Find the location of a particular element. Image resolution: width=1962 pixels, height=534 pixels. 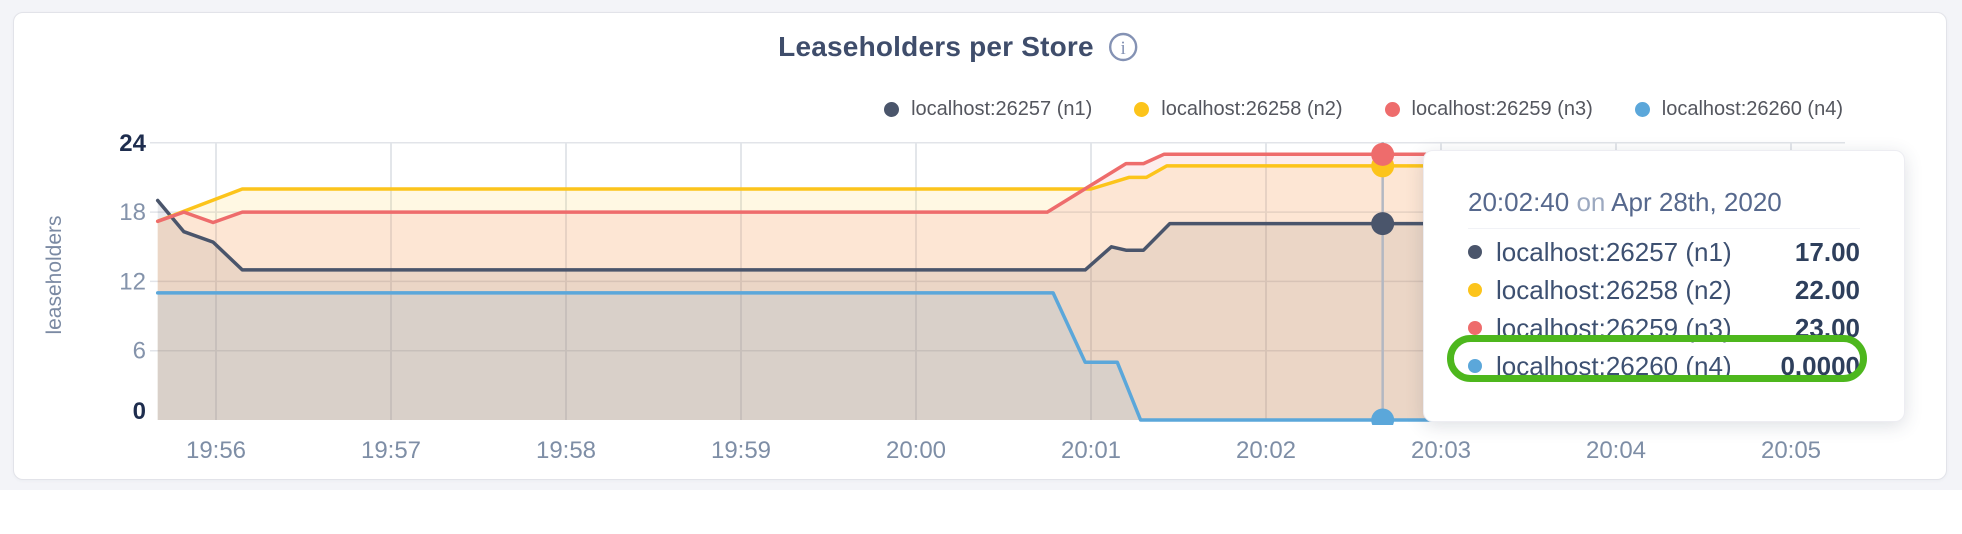

chart-header: Leaseholders per Store i is located at coordinates (958, 47).